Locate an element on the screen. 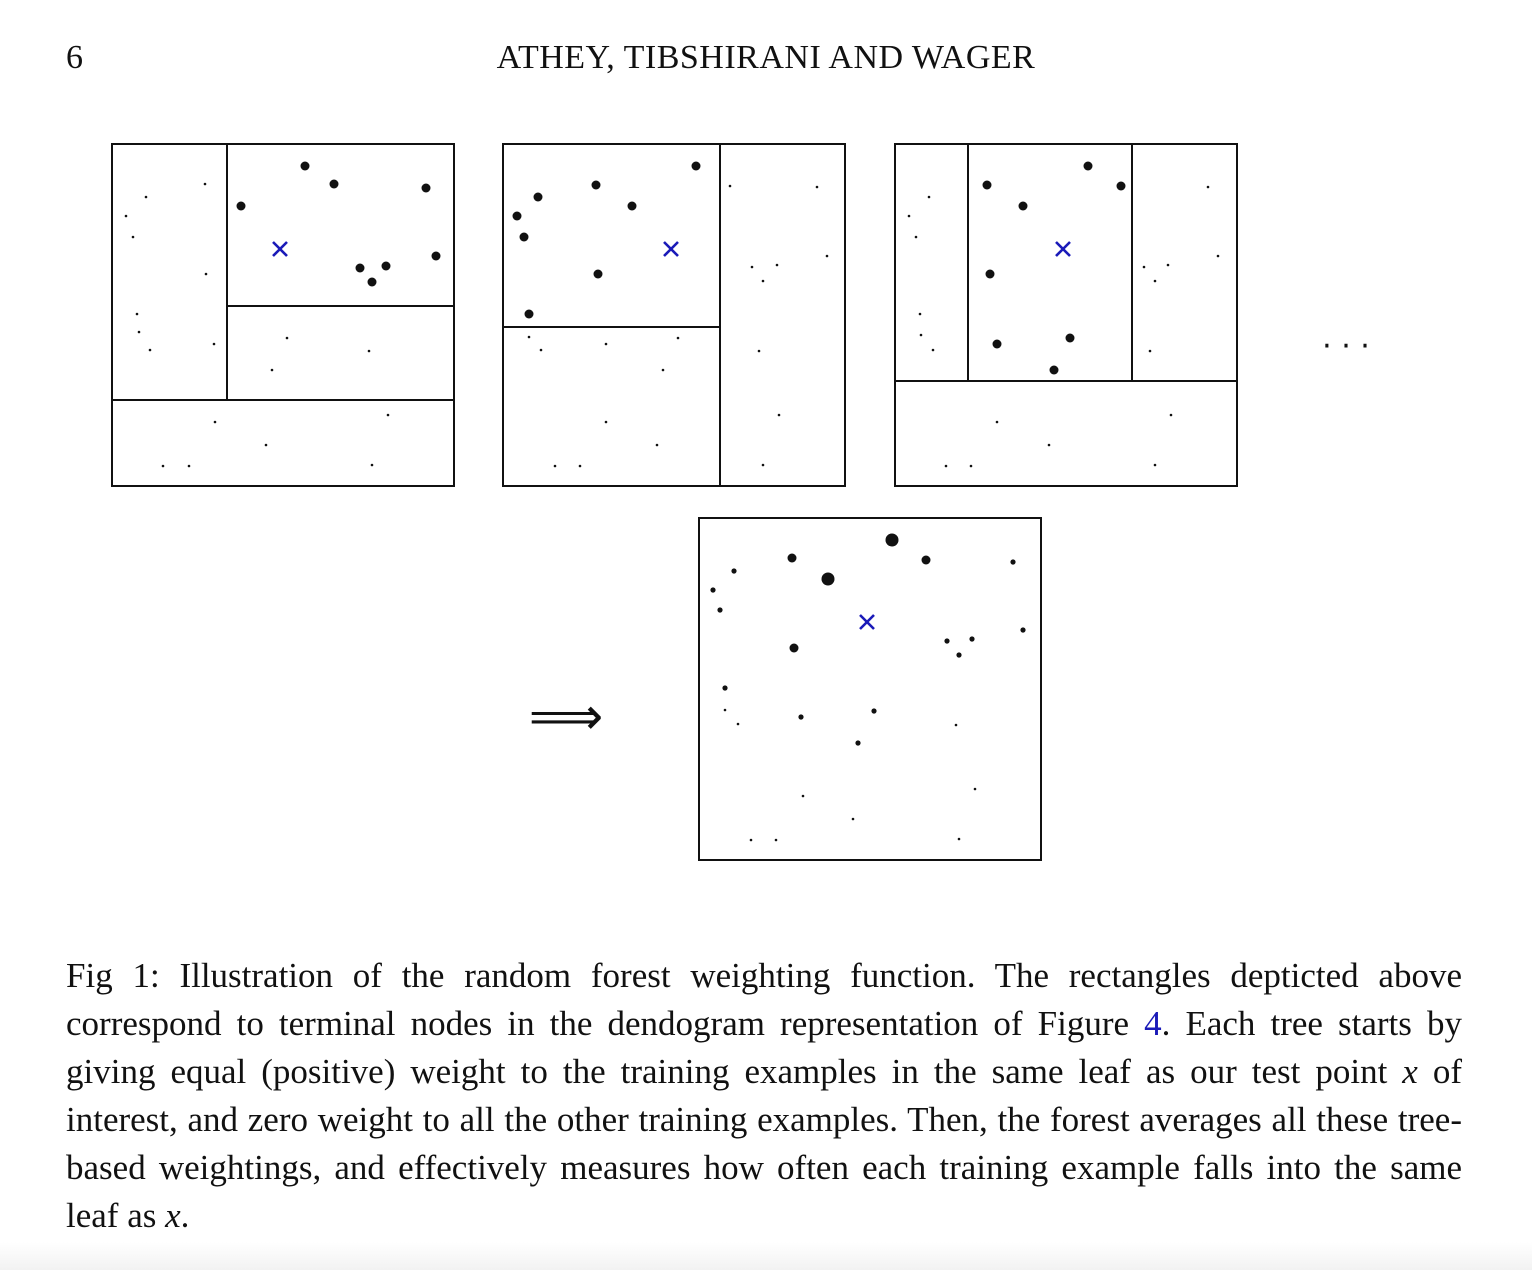 Image resolution: width=1532 pixels, height=1270 pixels. caption-label: Fig 1: is located at coordinates (113, 975).